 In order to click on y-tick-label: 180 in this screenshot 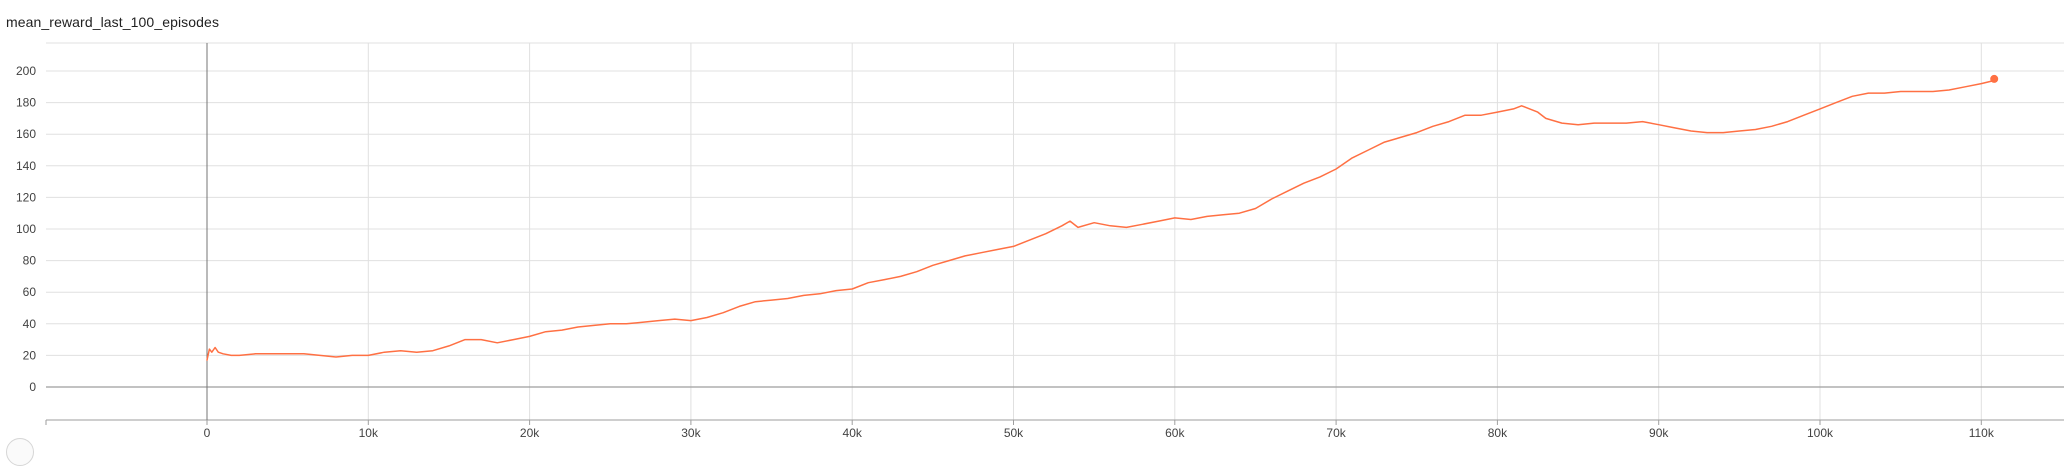, I will do `click(26, 103)`.